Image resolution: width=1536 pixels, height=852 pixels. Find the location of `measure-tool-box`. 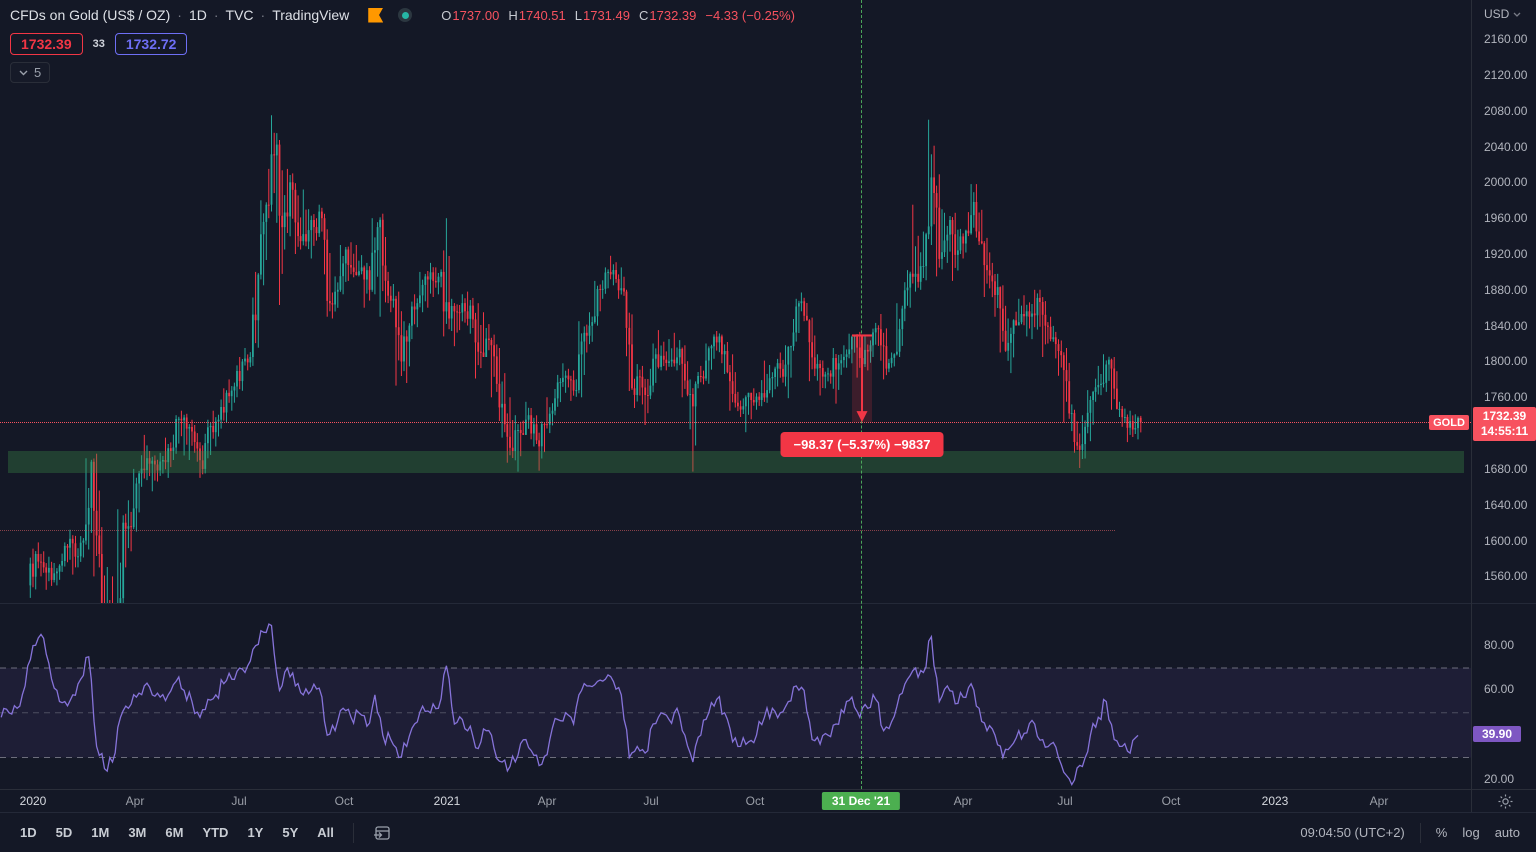

measure-tool-box is located at coordinates (862, 377).